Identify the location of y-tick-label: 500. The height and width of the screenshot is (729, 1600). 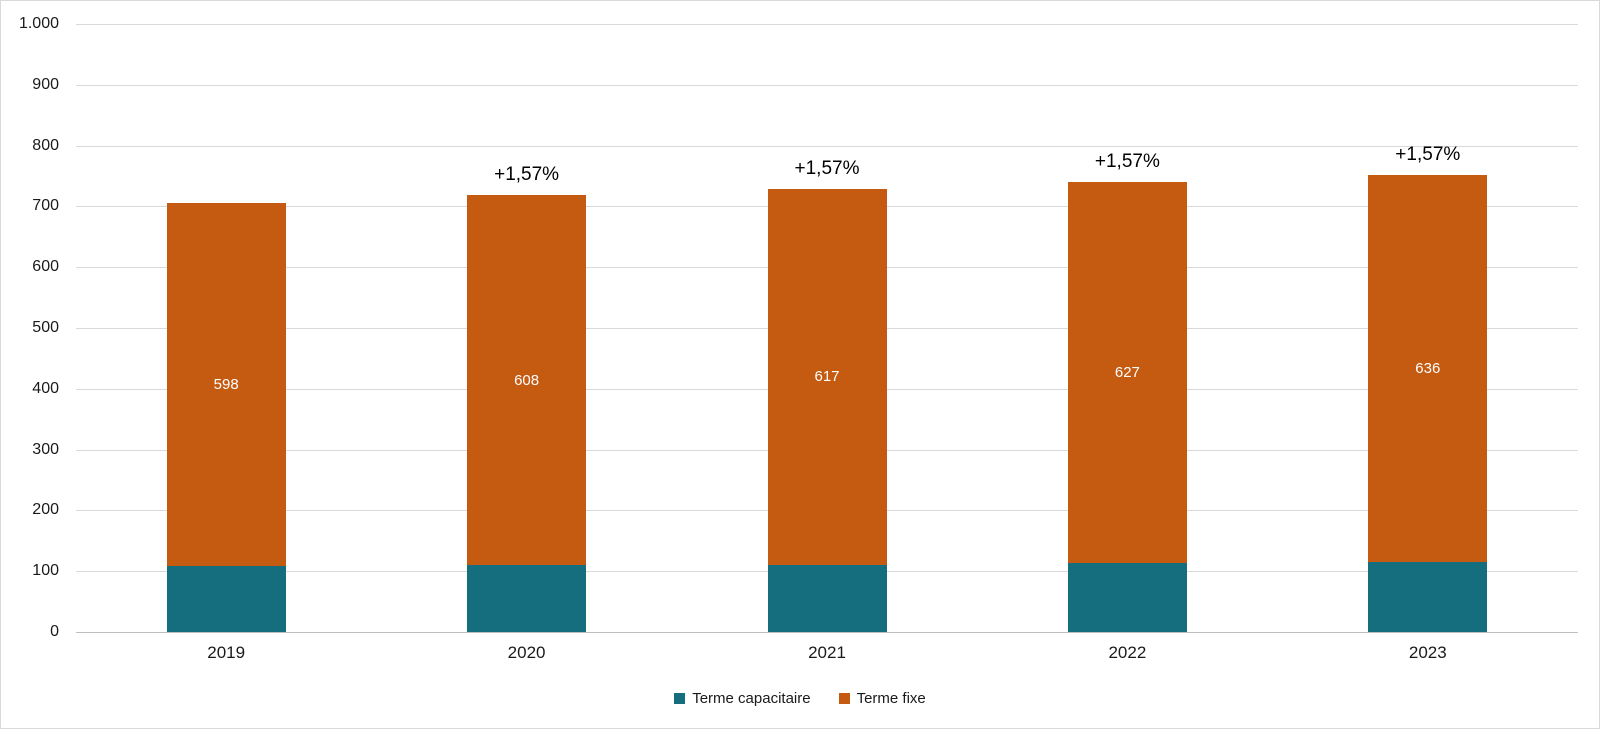
(45, 327).